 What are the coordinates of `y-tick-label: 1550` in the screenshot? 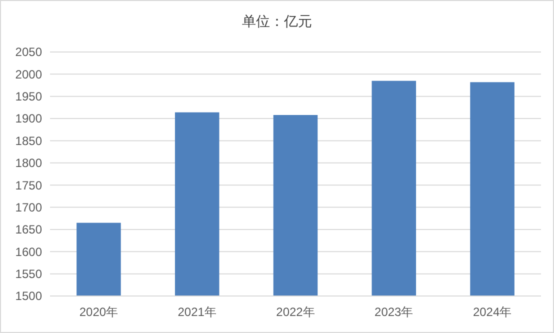 It's located at (28, 274).